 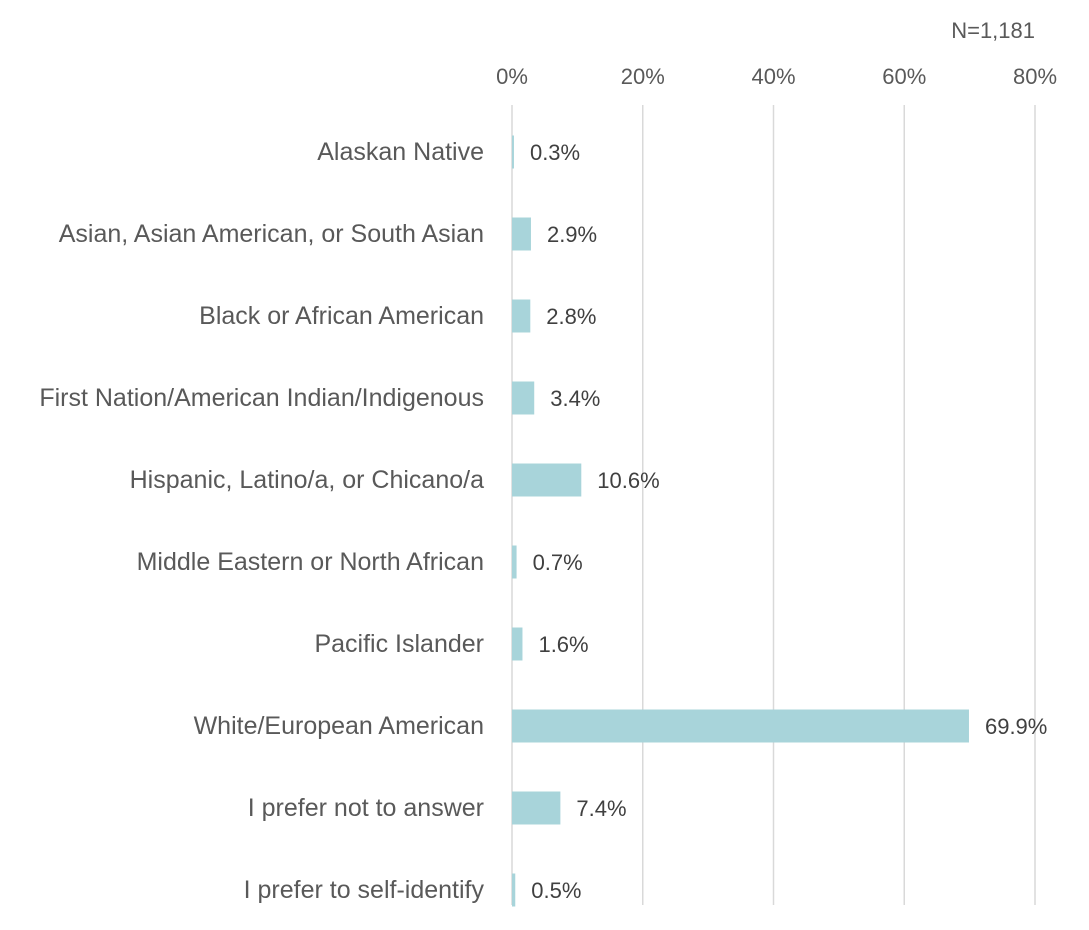 What do you see at coordinates (363, 890) in the screenshot?
I see `category-label: I prefer to self-identify` at bounding box center [363, 890].